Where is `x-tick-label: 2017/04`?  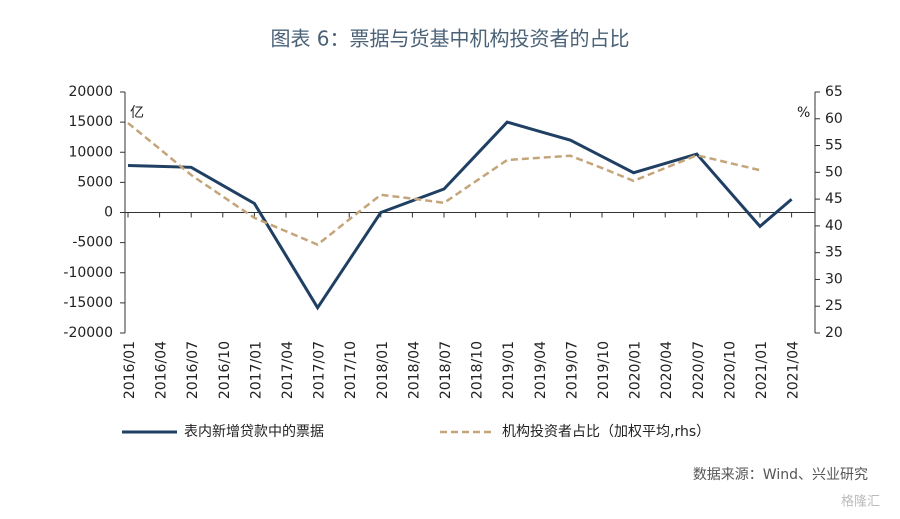 x-tick-label: 2017/04 is located at coordinates (288, 370).